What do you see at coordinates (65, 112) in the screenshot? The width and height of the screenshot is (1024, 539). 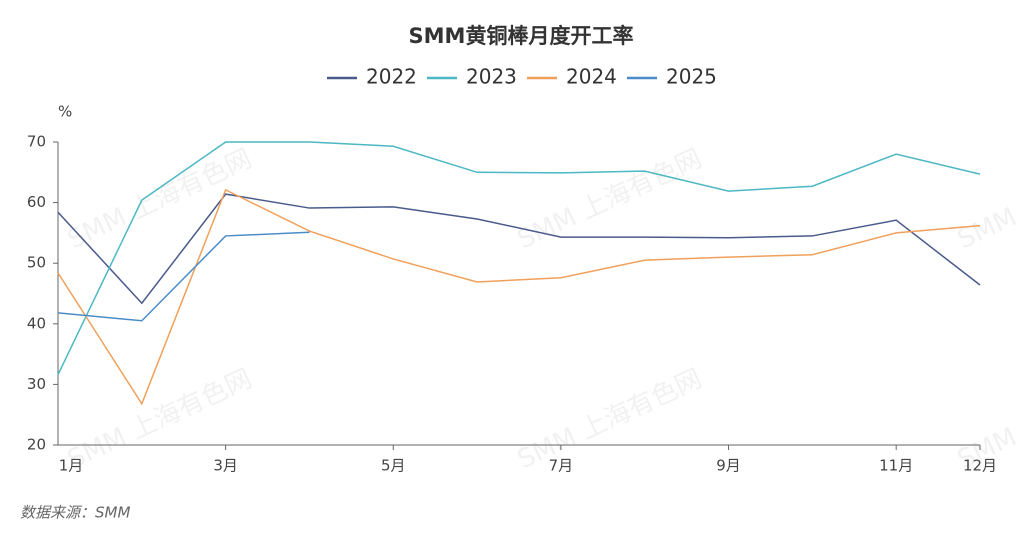 I see `y-axis-label: %` at bounding box center [65, 112].